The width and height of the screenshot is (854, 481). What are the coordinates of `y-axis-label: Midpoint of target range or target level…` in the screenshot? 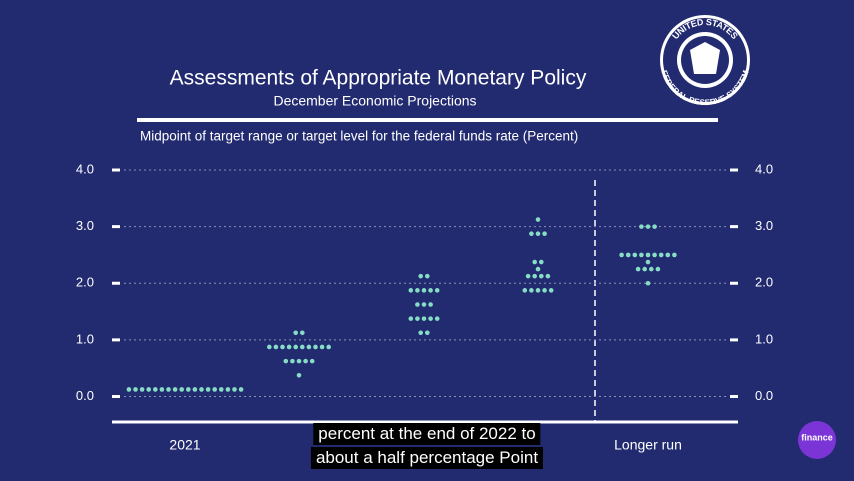 It's located at (359, 136).